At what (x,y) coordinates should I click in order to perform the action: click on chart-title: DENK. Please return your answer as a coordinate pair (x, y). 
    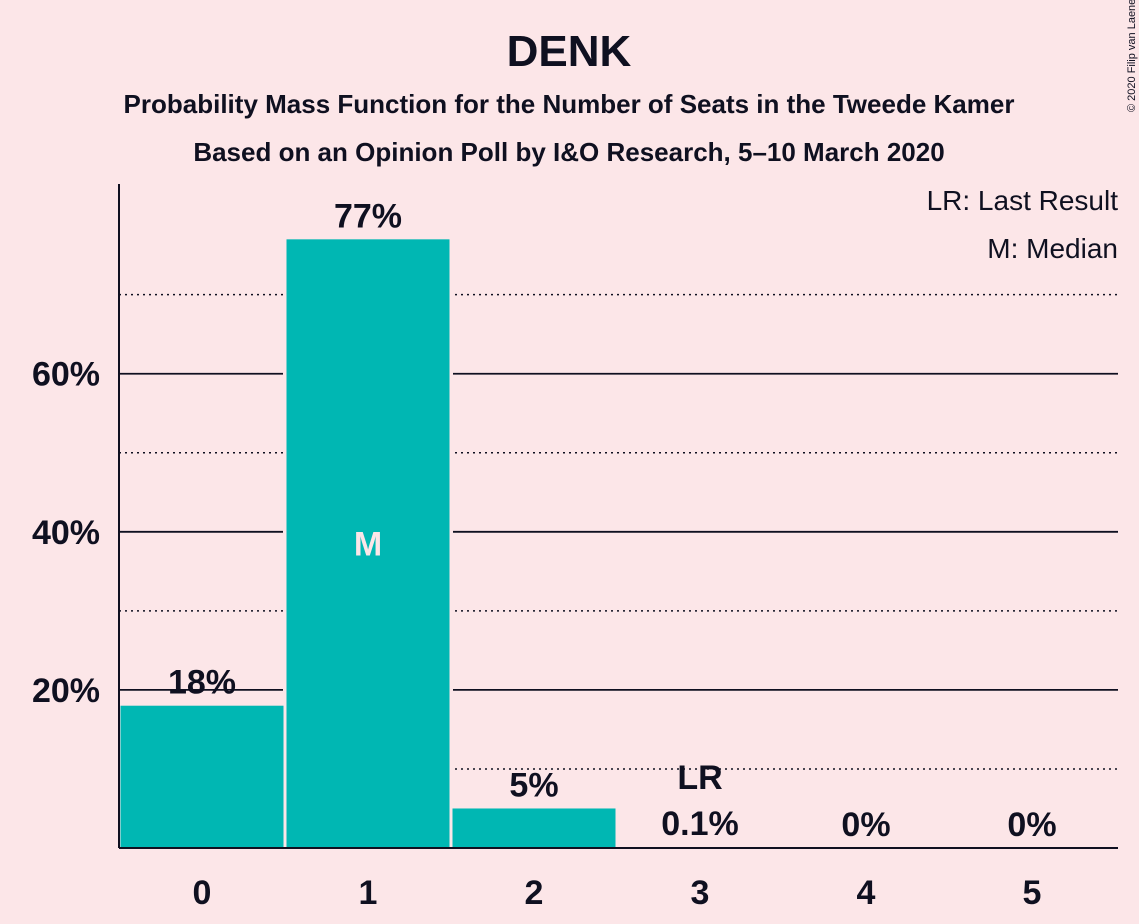
    Looking at the image, I should click on (569, 51).